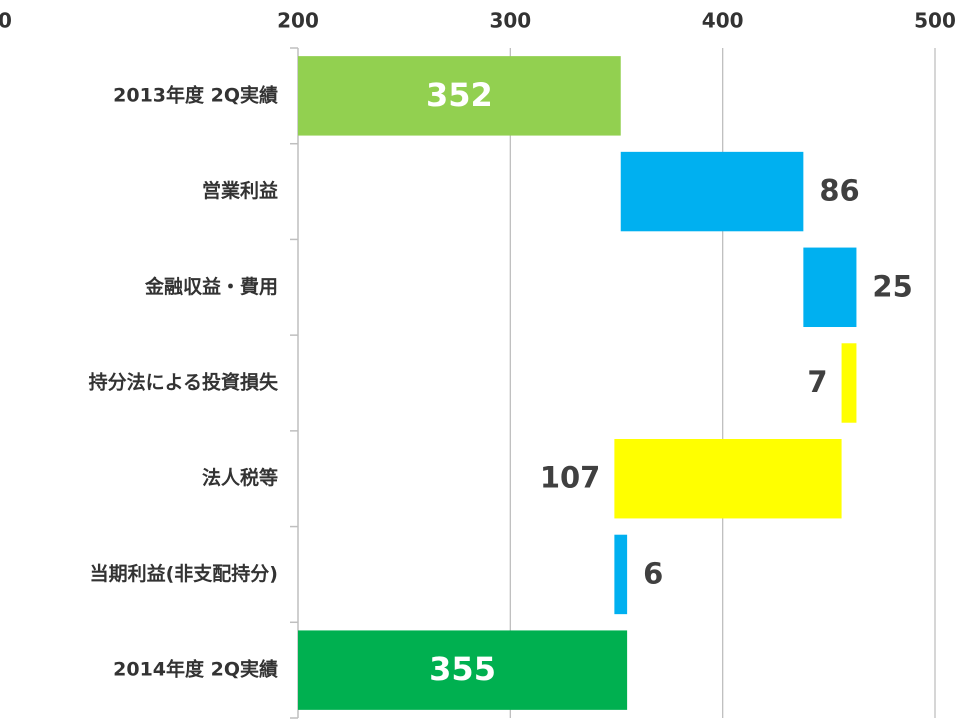 The image size is (955, 725). I want to click on y-tick-label: 法人税等, so click(240, 477).